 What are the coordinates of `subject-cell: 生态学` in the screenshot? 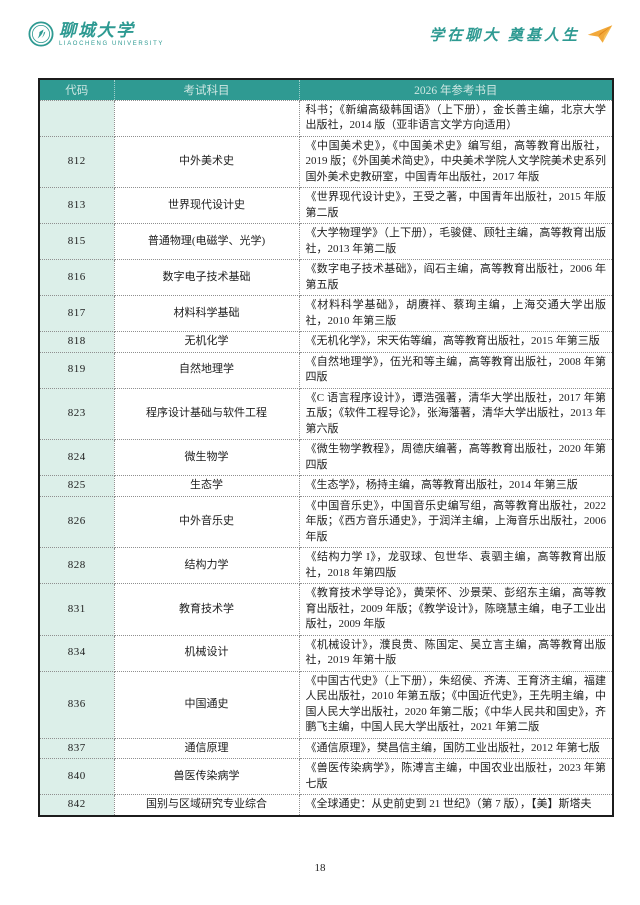 It's located at (206, 486).